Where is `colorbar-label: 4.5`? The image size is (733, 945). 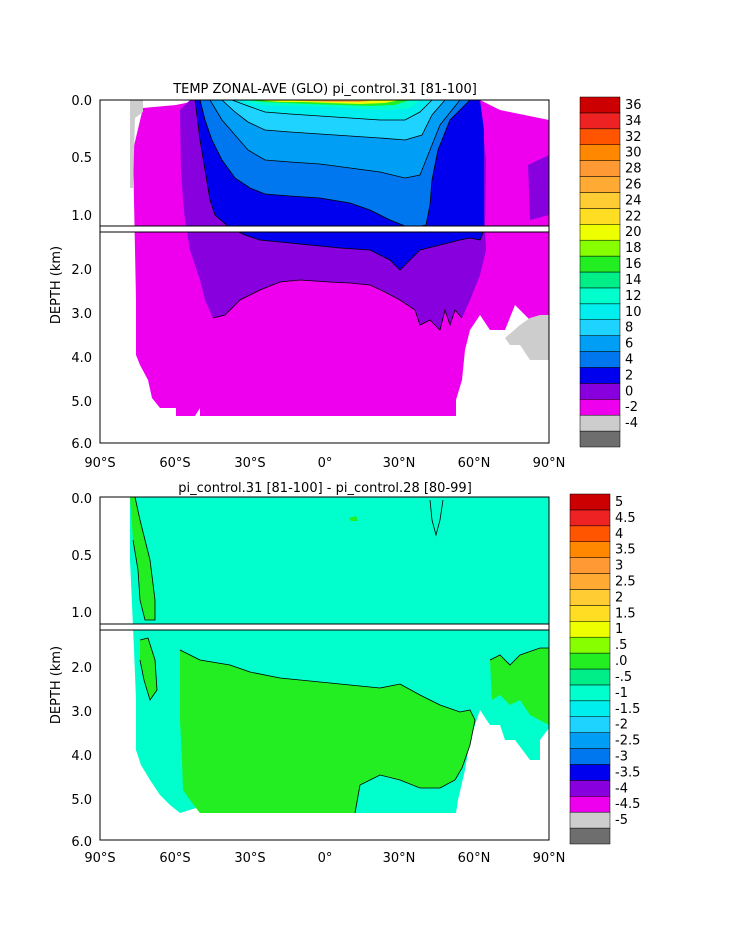
colorbar-label: 4.5 is located at coordinates (625, 518).